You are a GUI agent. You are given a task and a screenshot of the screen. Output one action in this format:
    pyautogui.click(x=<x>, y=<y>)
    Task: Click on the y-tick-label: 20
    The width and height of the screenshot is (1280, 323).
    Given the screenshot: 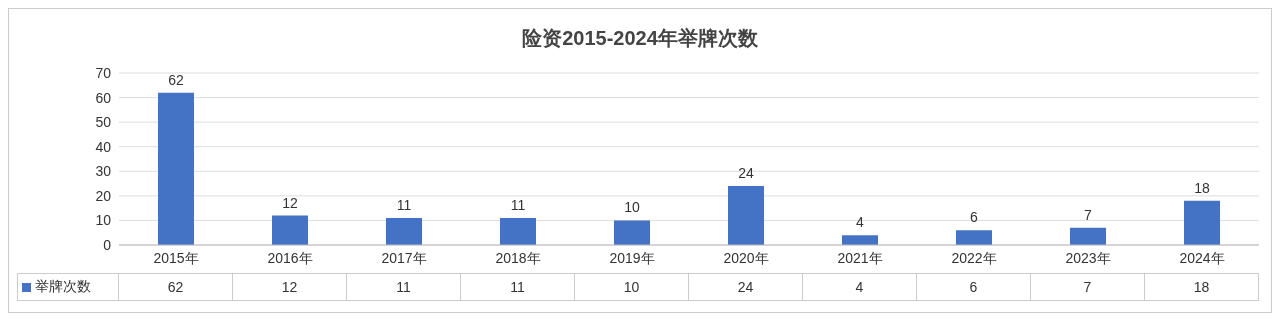 What is the action you would take?
    pyautogui.click(x=103, y=195)
    